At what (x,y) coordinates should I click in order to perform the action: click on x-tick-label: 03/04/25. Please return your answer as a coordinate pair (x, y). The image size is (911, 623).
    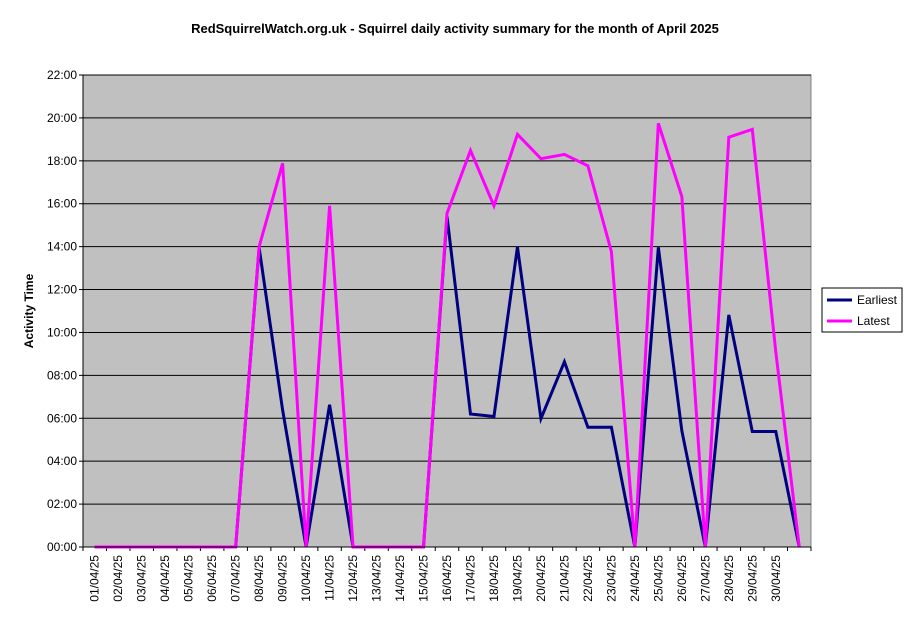
    Looking at the image, I should click on (142, 578).